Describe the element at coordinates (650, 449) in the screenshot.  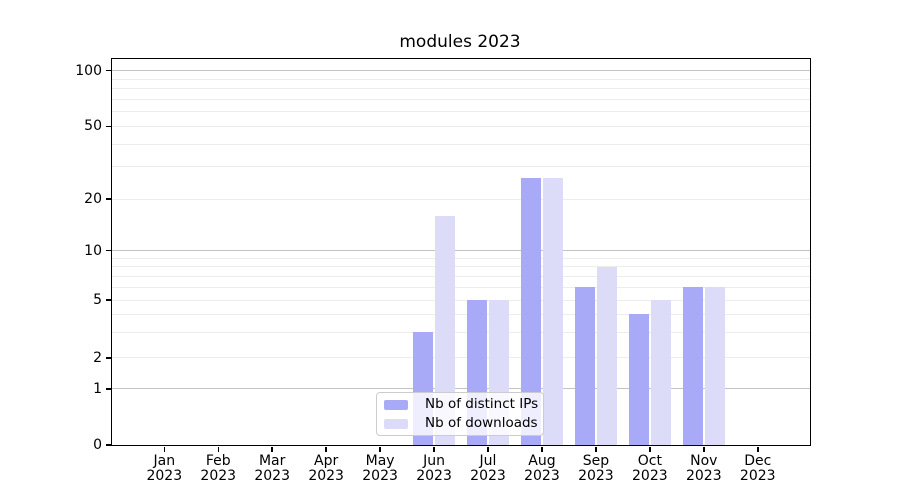
I see `x-tick-oct` at that location.